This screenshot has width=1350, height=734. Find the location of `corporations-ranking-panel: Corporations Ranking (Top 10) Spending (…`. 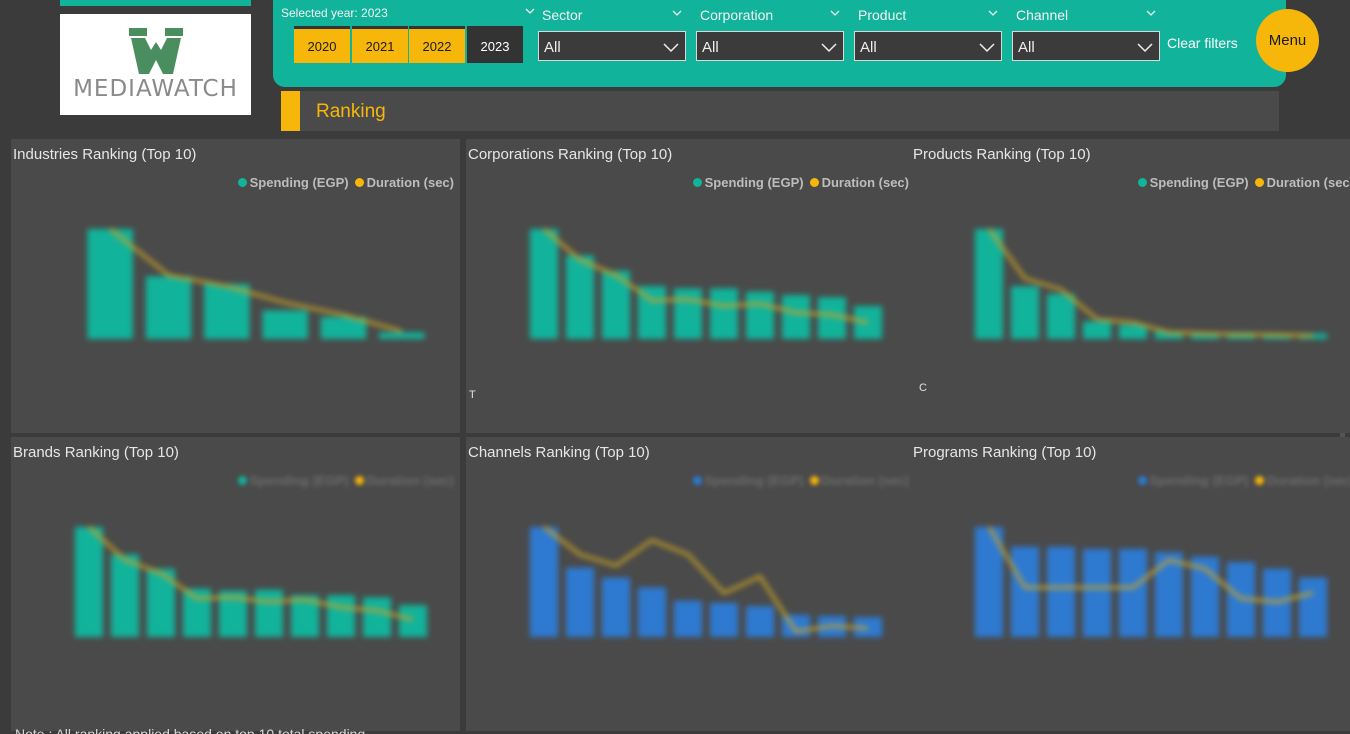

corporations-ranking-panel: Corporations Ranking (Top 10) Spending (… is located at coordinates (690, 286).